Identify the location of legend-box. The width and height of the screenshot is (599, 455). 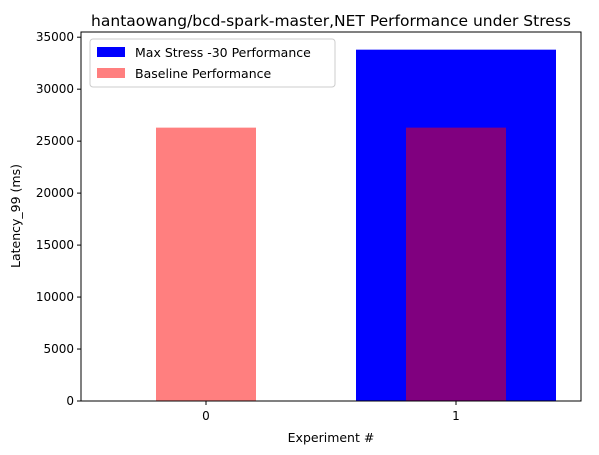
(212, 63).